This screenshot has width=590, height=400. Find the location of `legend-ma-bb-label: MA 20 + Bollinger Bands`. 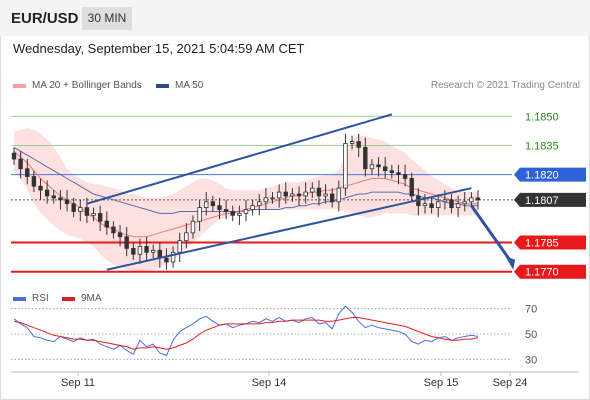

legend-ma-bb-label: MA 20 + Bollinger Bands is located at coordinates (87, 85).